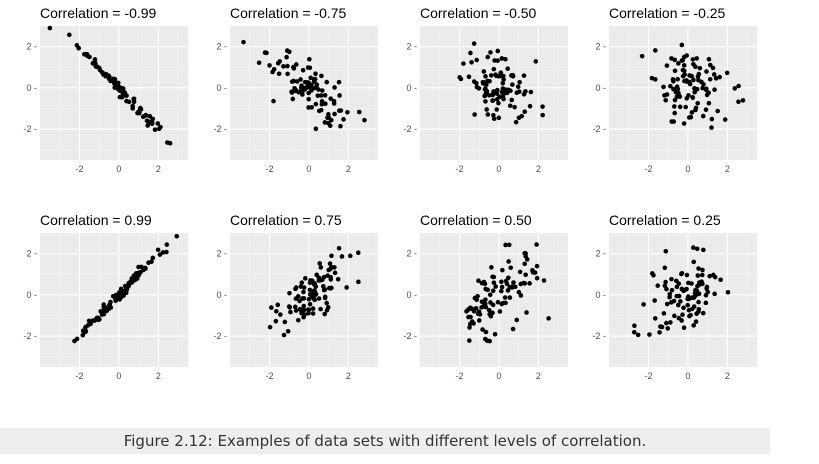 This screenshot has width=819, height=464. What do you see at coordinates (459, 169) in the screenshot?
I see `x-tick-label: -2` at bounding box center [459, 169].